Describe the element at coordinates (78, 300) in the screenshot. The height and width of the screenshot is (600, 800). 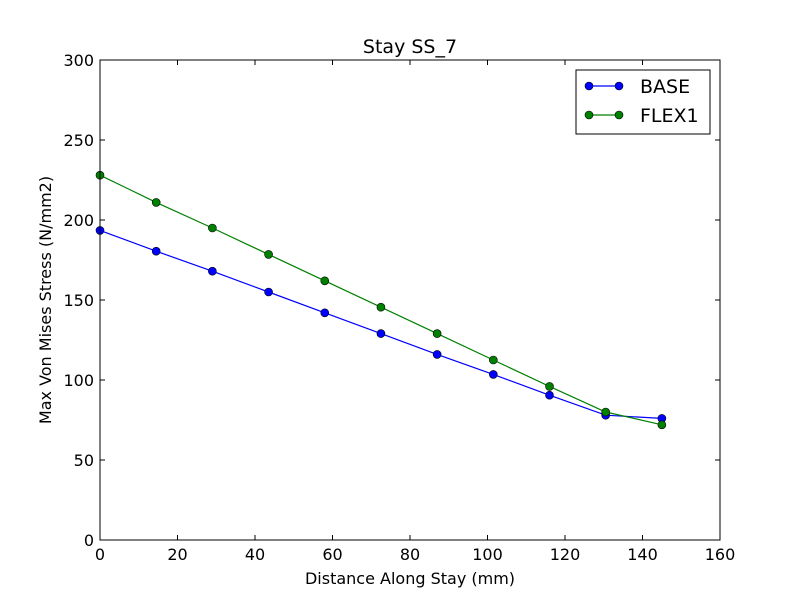
I see `y-tick-label: 150` at that location.